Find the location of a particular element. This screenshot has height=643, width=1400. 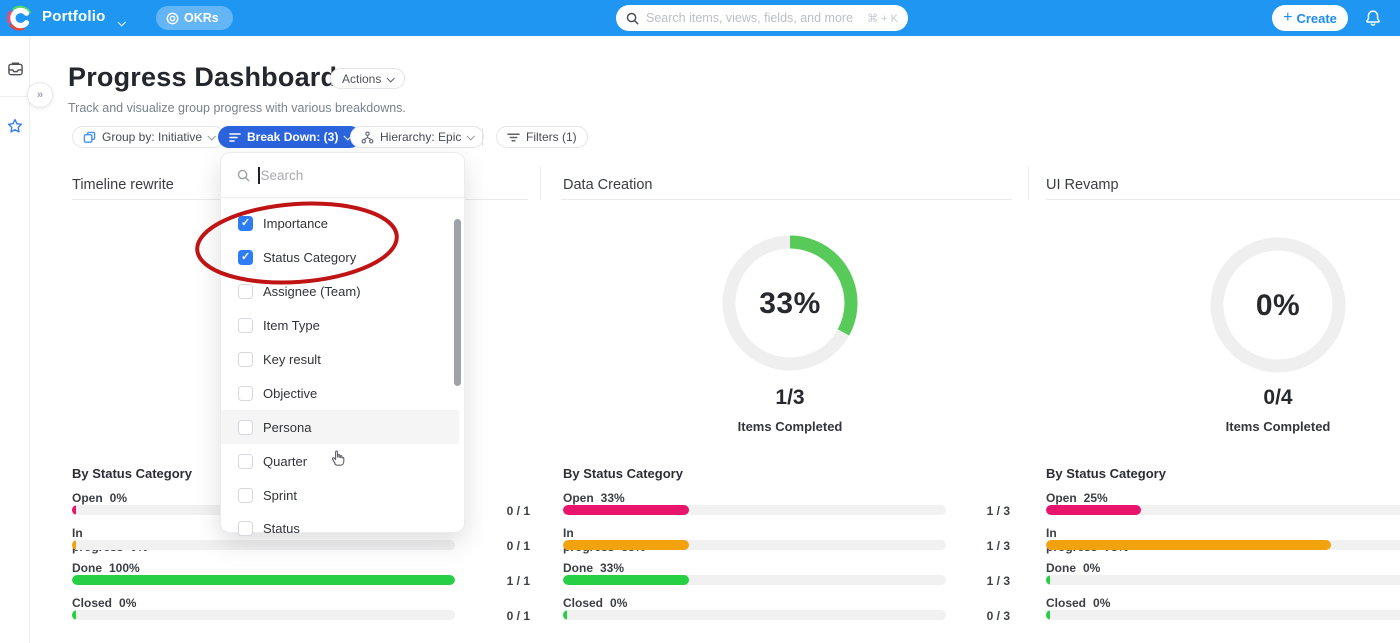

dropdown-item-importance: Importance is located at coordinates (340, 223).